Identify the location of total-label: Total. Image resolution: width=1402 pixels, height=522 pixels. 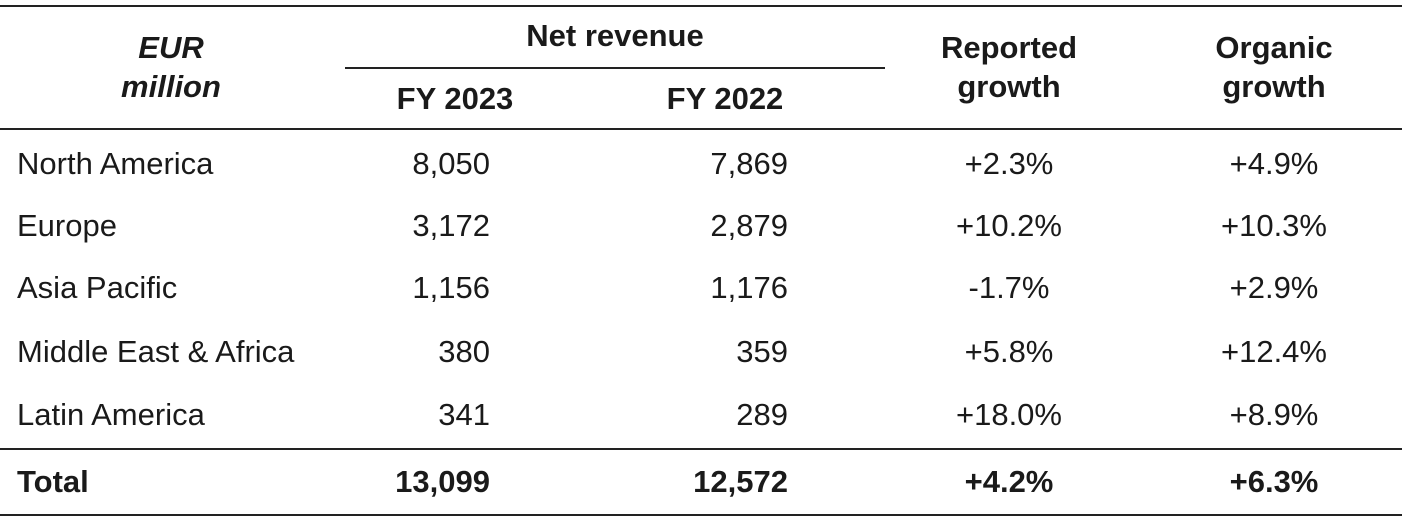
(53, 481).